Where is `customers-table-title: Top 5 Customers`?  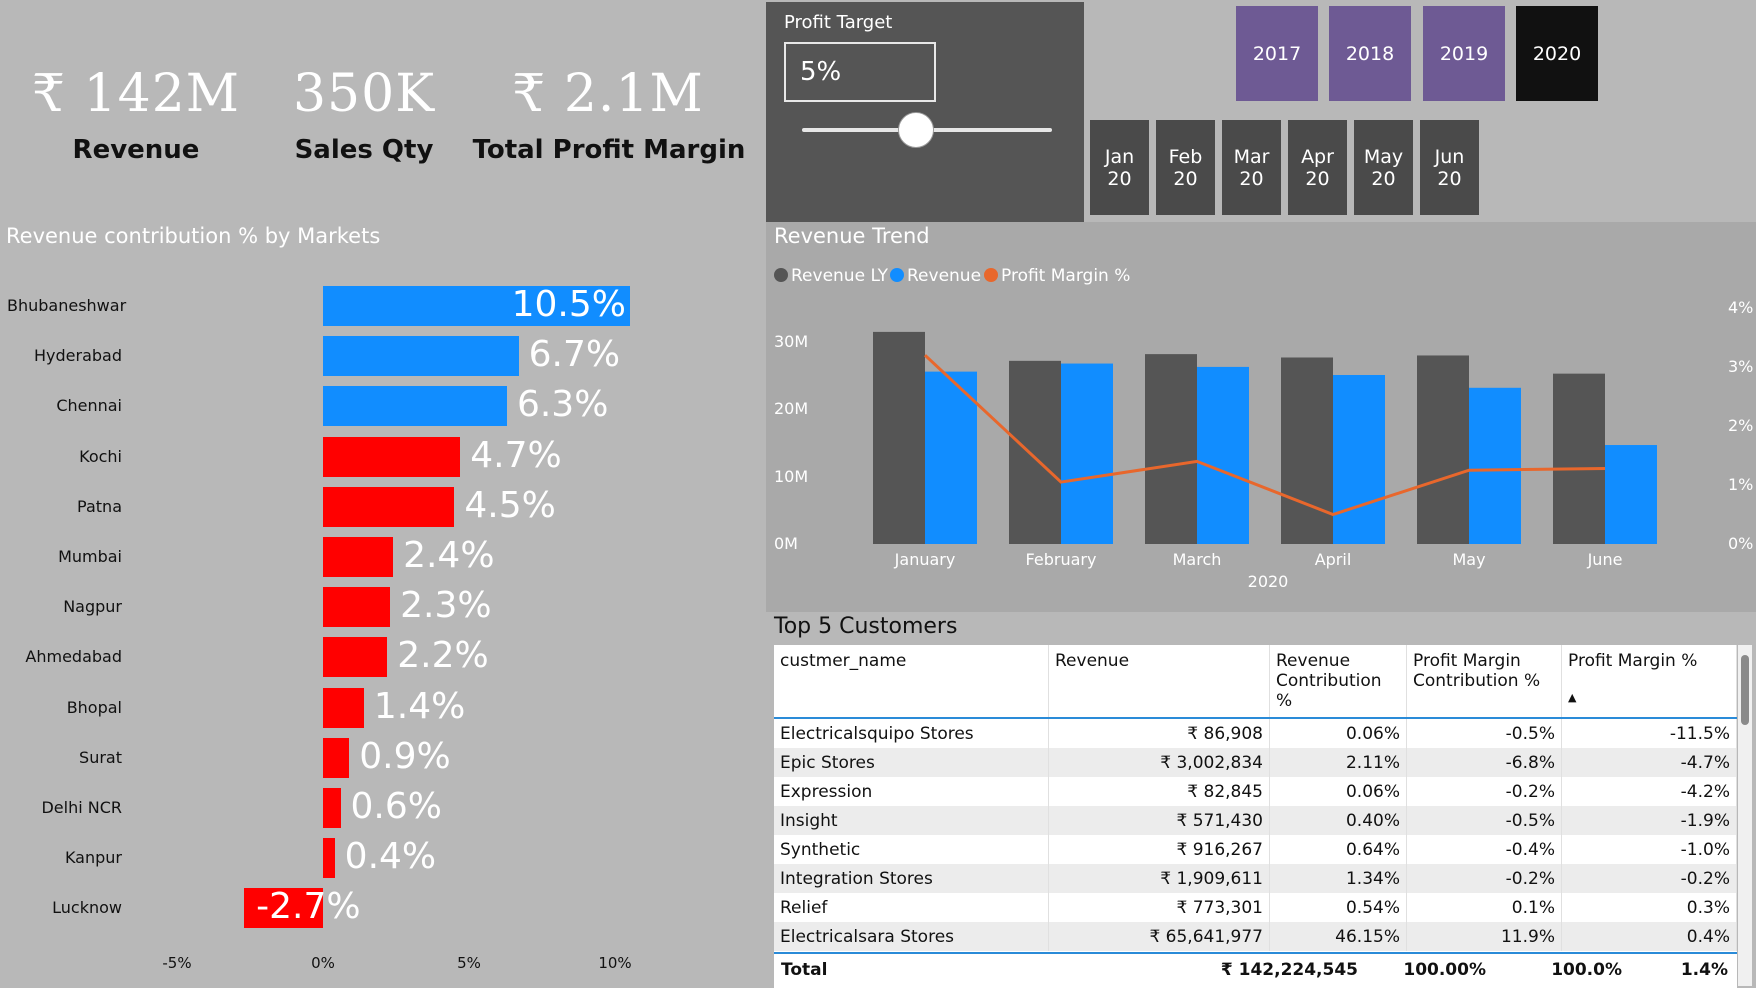 customers-table-title: Top 5 Customers is located at coordinates (866, 626).